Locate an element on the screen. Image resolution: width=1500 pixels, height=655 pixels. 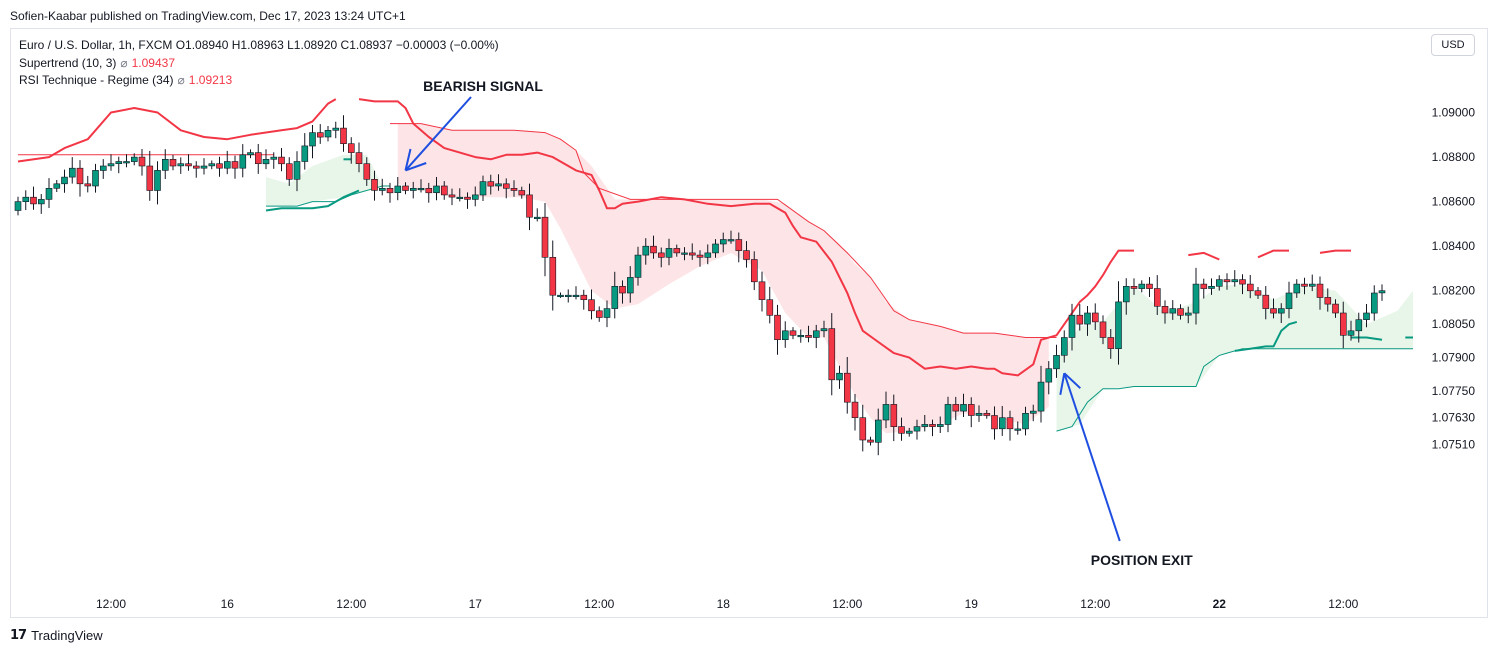
time-axis: 12:00 16 12:00 17 12:00 18 12:00 19 12:00 22 12:00 is located at coordinates (727, 604).